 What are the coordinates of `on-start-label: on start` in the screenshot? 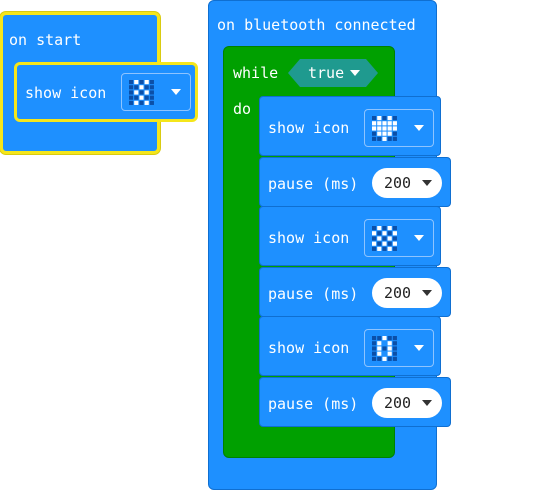 It's located at (45, 40).